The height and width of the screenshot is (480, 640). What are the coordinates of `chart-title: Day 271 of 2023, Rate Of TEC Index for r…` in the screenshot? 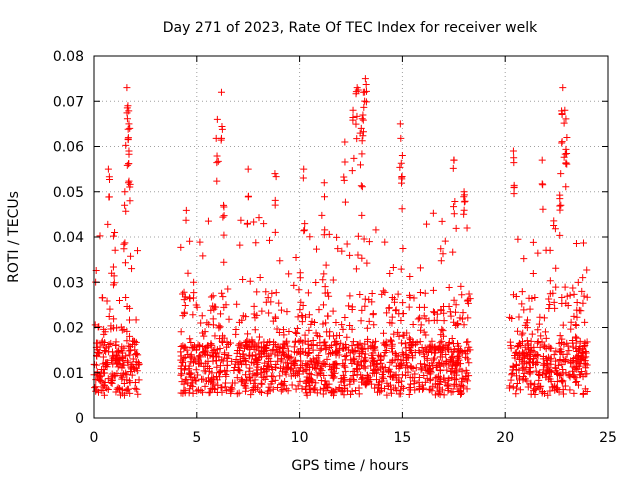 It's located at (350, 28).